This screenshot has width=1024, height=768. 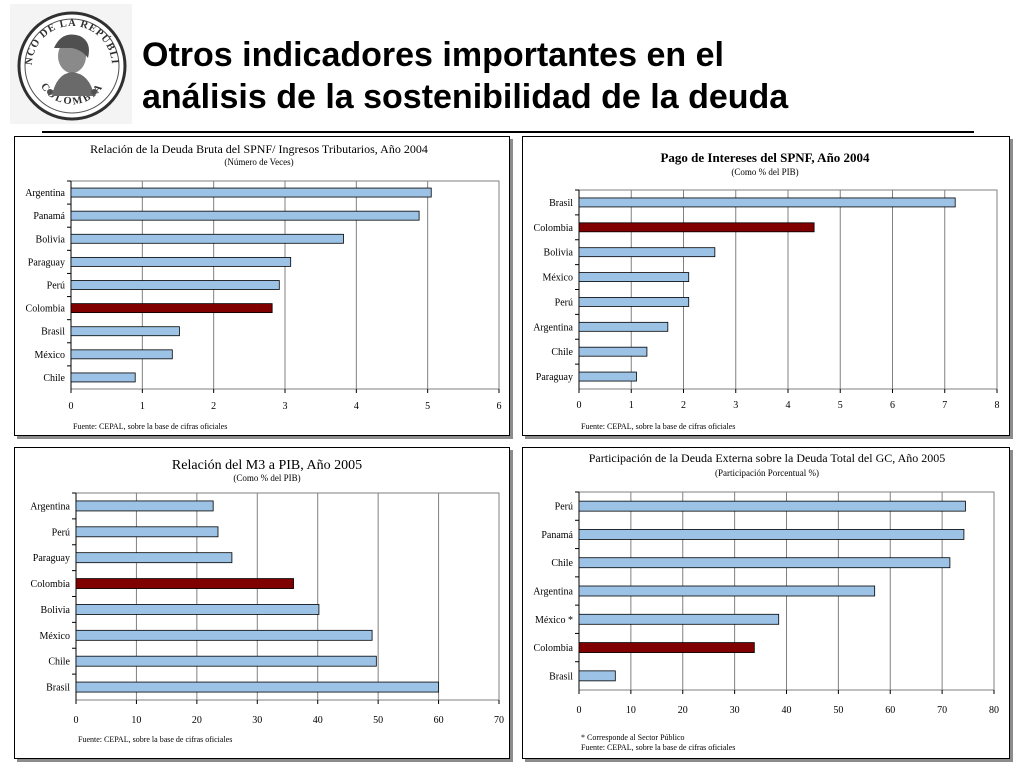 I want to click on portrait-icon, so click(x=72, y=65).